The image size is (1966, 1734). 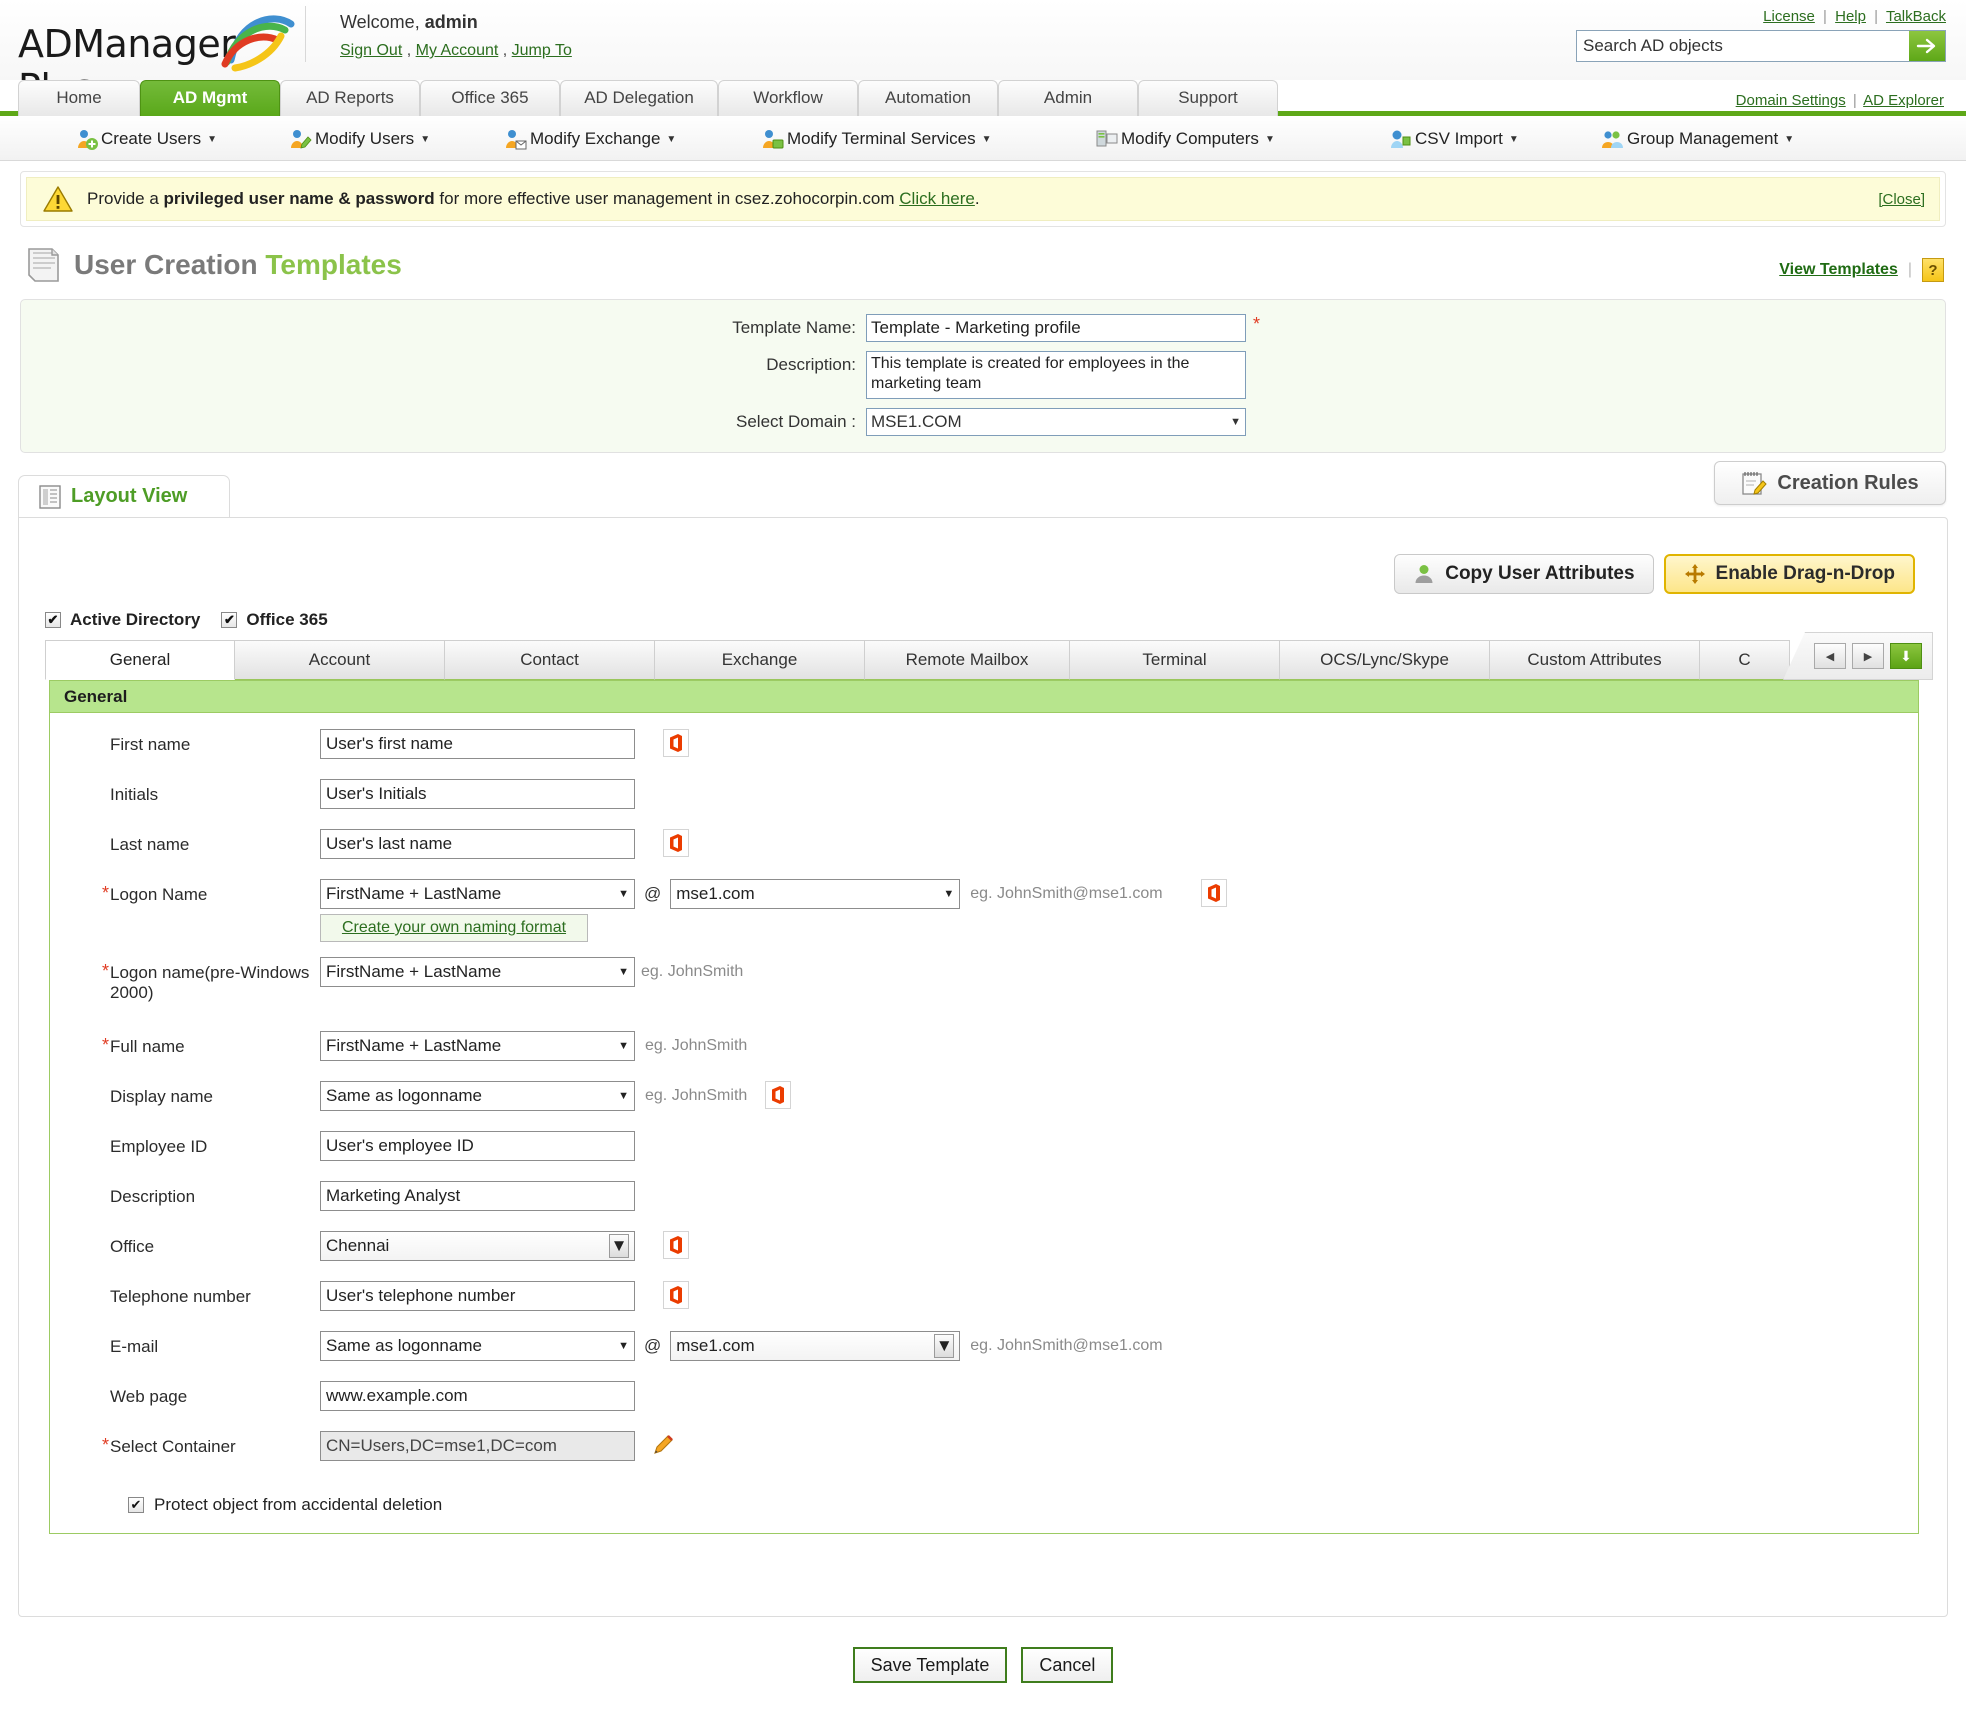 I want to click on nav-label: Modify Exchange, so click(x=595, y=138).